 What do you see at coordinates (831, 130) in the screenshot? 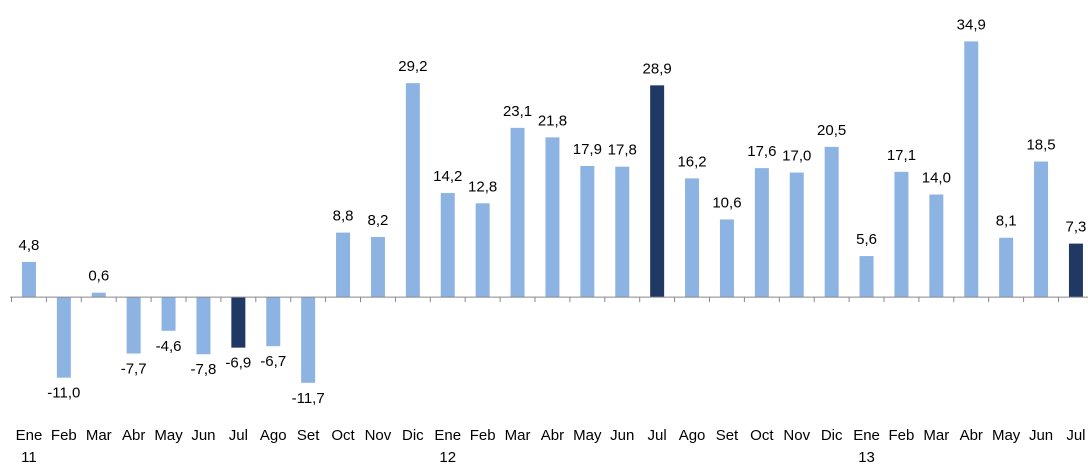
I see `value-label: 20,5` at bounding box center [831, 130].